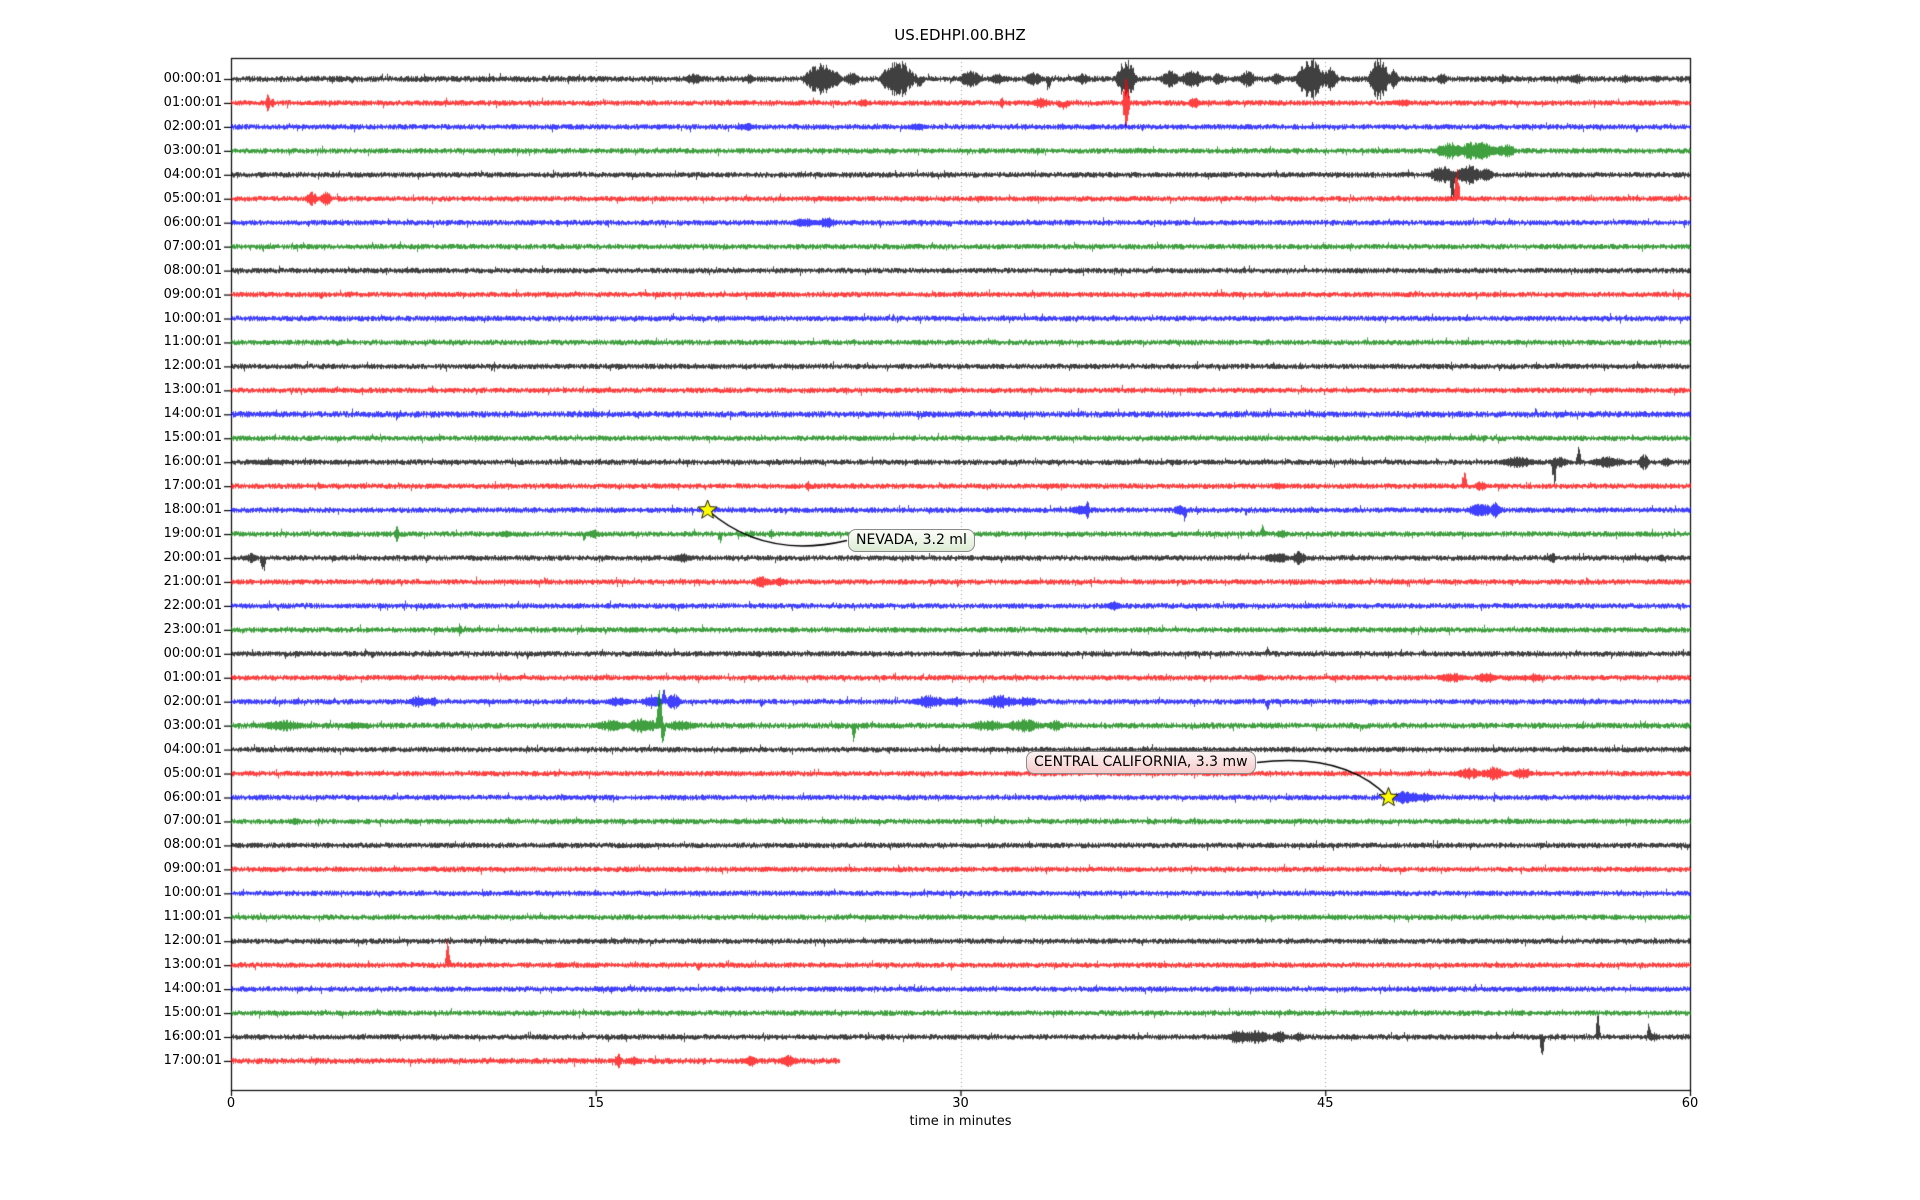  What do you see at coordinates (1325, 1103) in the screenshot?
I see `x-tick-label: 45` at bounding box center [1325, 1103].